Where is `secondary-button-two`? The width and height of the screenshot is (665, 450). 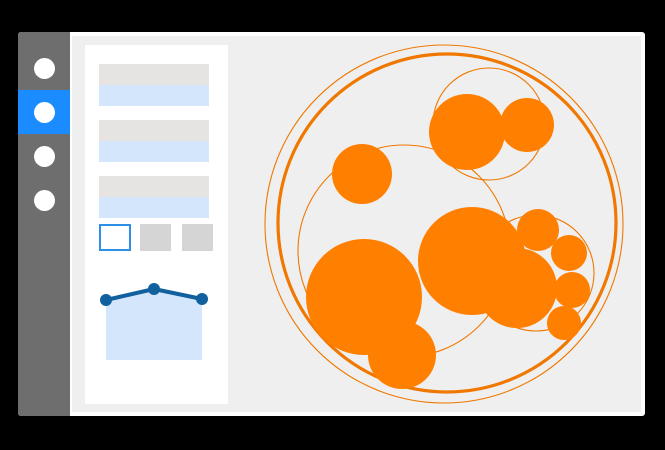
secondary-button-two is located at coordinates (197, 237).